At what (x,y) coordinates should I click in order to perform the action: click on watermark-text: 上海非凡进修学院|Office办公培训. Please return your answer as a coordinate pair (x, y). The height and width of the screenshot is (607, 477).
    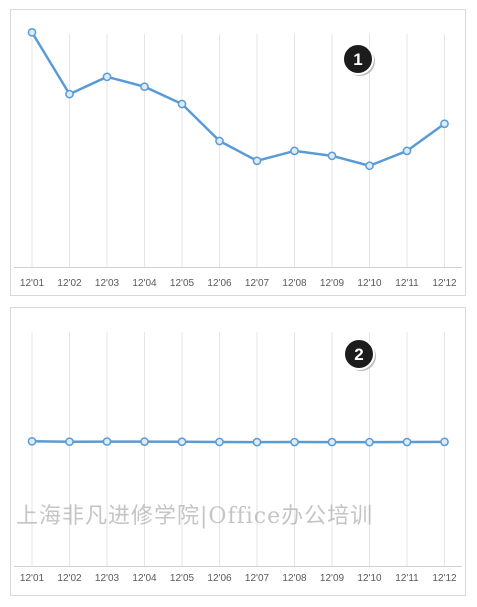
    Looking at the image, I should click on (195, 516).